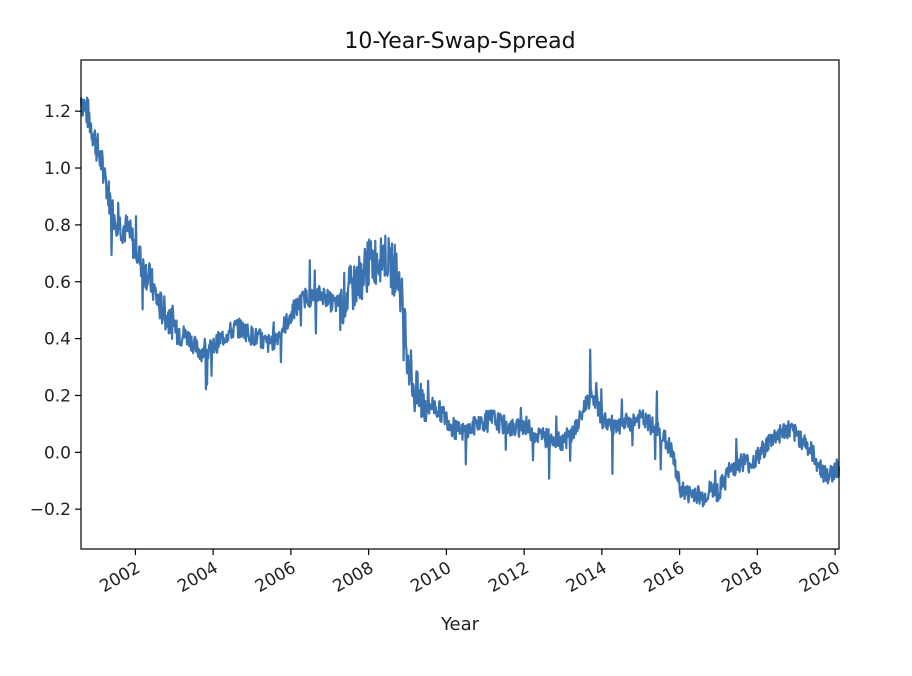 This screenshot has width=912, height=676. Describe the element at coordinates (459, 41) in the screenshot. I see `chart-title: 10-Year-Swap-Spread` at that location.